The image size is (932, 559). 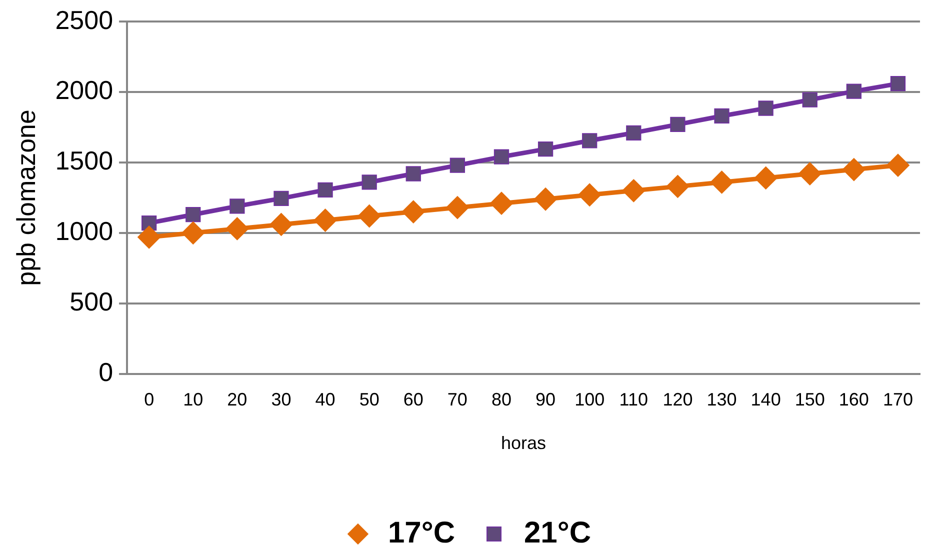 What do you see at coordinates (92, 301) in the screenshot?
I see `y-tick-label: 500` at bounding box center [92, 301].